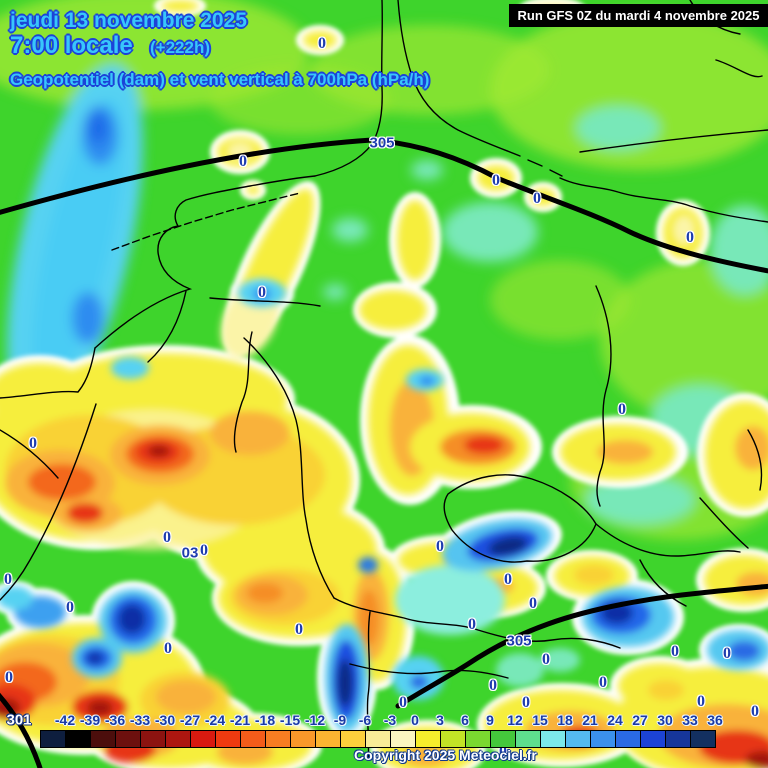  I want to click on colorbar-tick: -15, so click(290, 720).